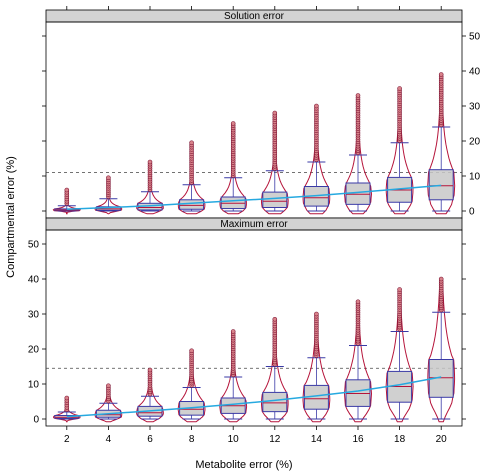 The height and width of the screenshot is (475, 490). Describe the element at coordinates (358, 439) in the screenshot. I see `x-tick-label: 16` at that location.